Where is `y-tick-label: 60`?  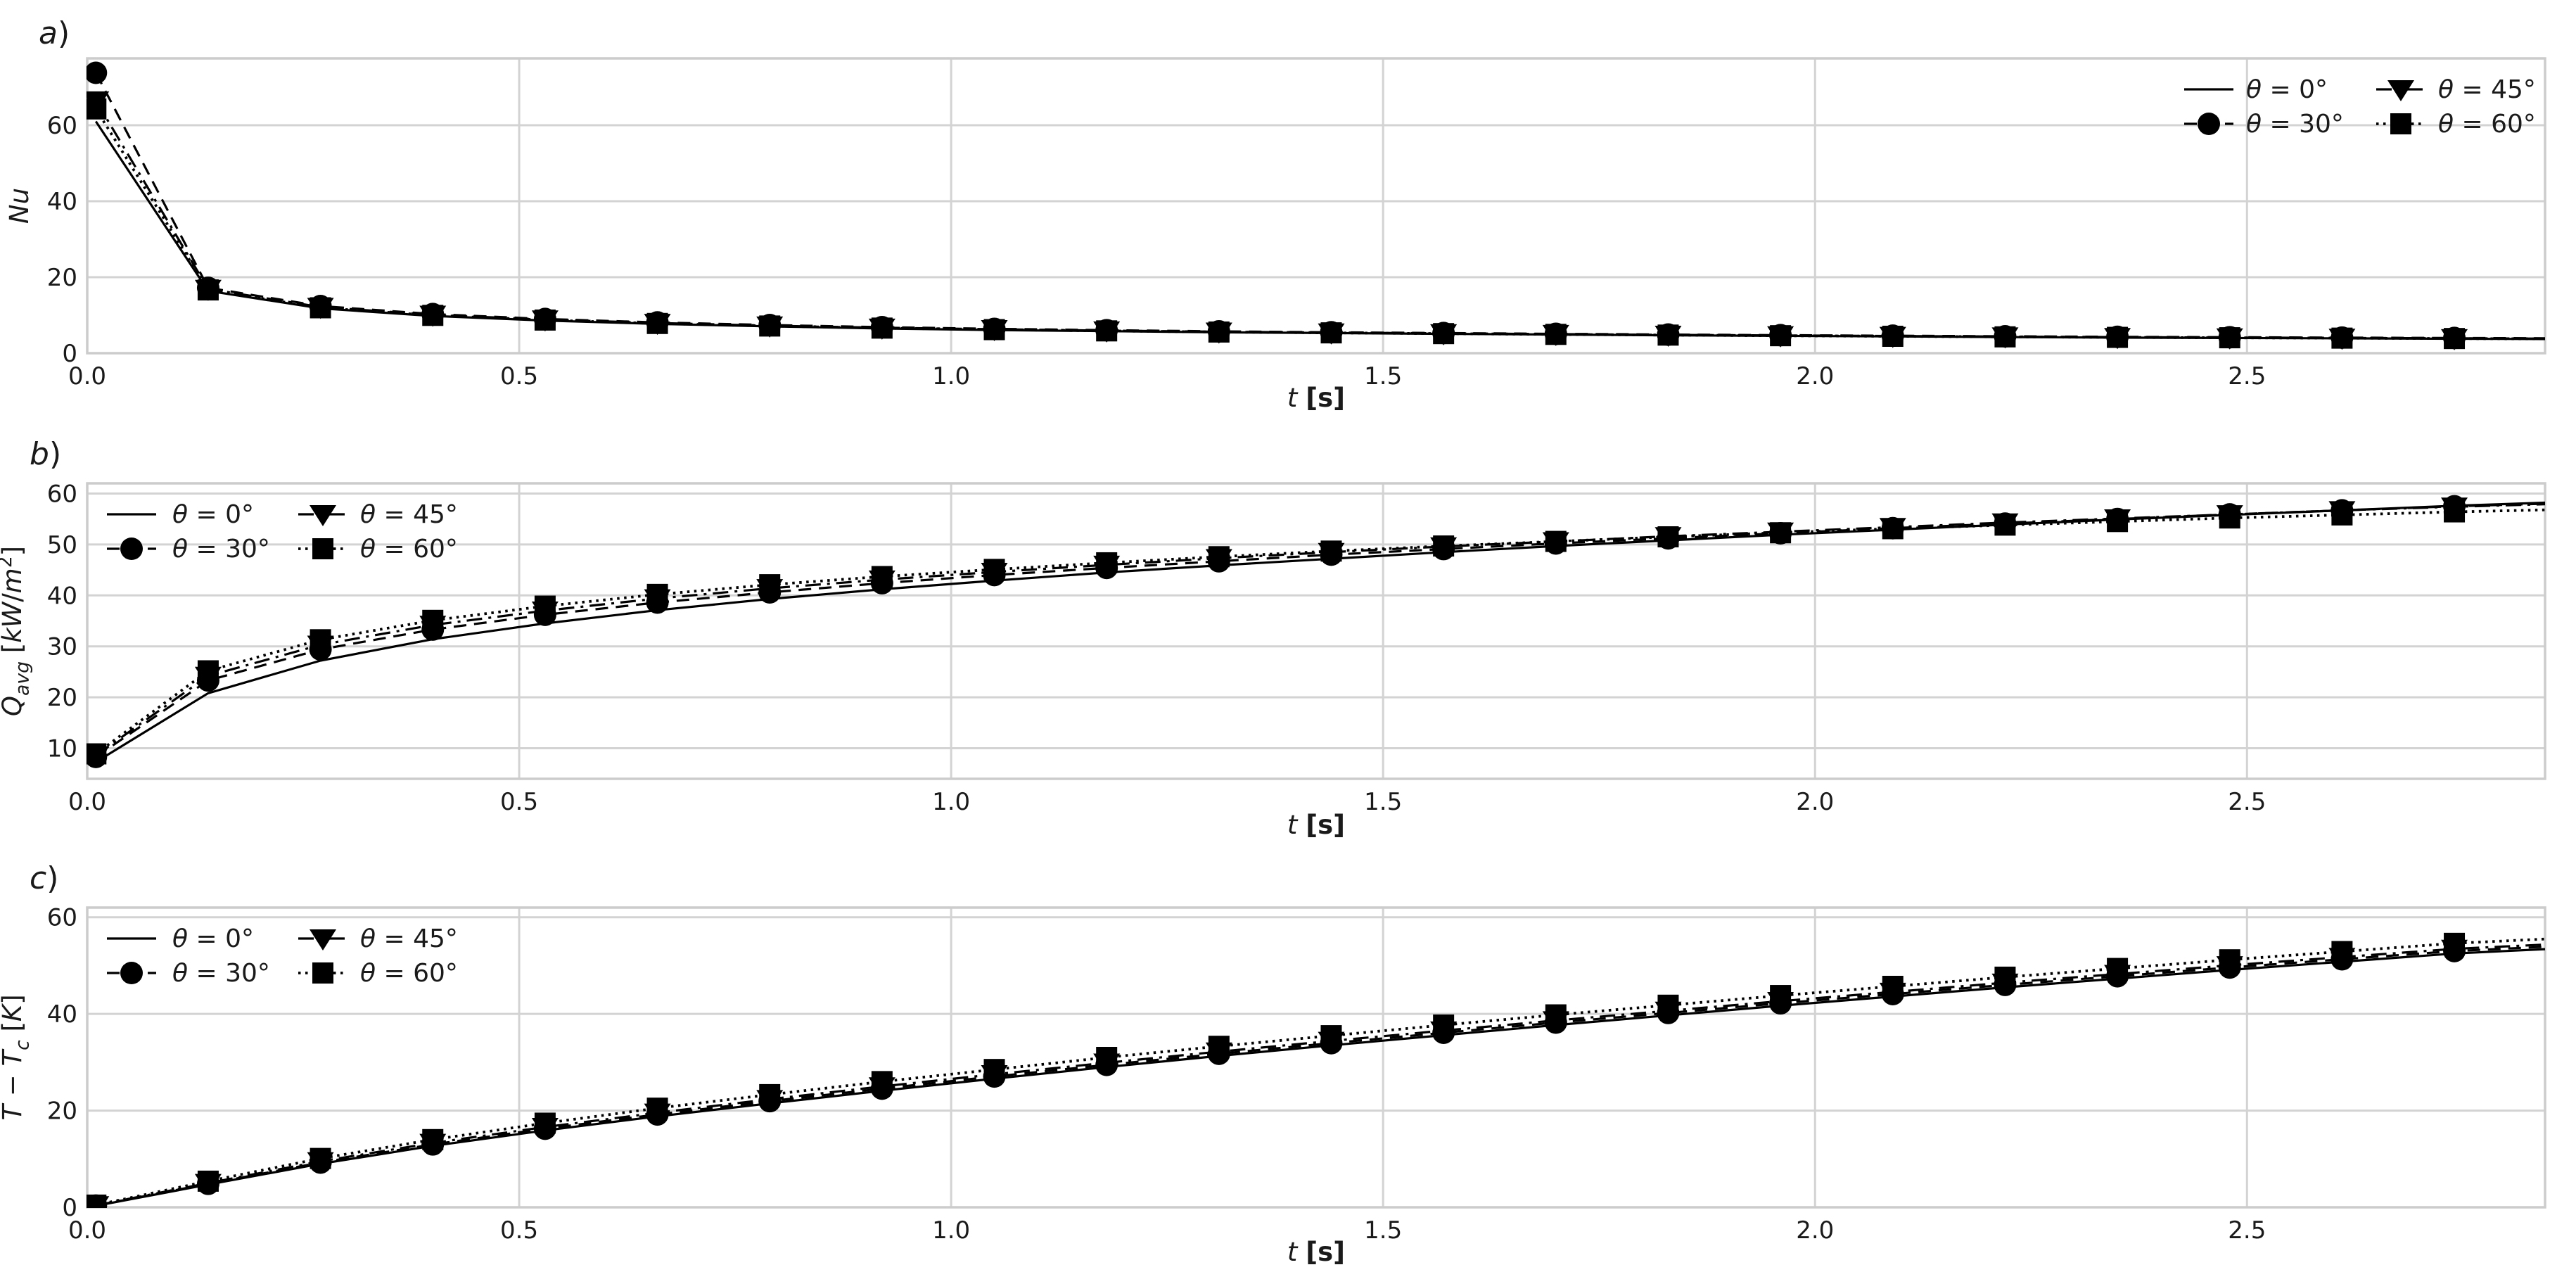 y-tick-label: 60 is located at coordinates (62, 126).